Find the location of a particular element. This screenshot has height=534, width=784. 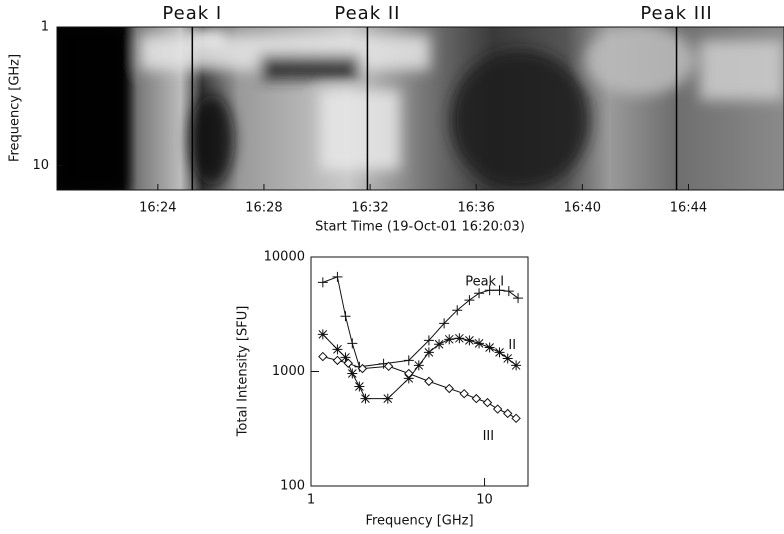

x-axis-title: Start Time (19-Oct-01 16:20:03) is located at coordinates (420, 227).